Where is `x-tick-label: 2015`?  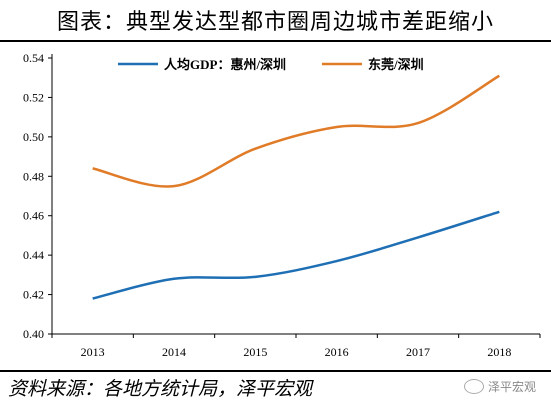 x-tick-label: 2015 is located at coordinates (255, 352).